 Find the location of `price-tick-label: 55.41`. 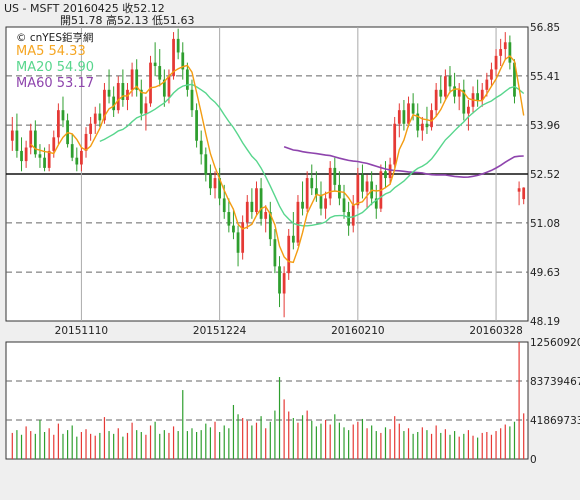

price-tick-label: 55.41 is located at coordinates (545, 77).